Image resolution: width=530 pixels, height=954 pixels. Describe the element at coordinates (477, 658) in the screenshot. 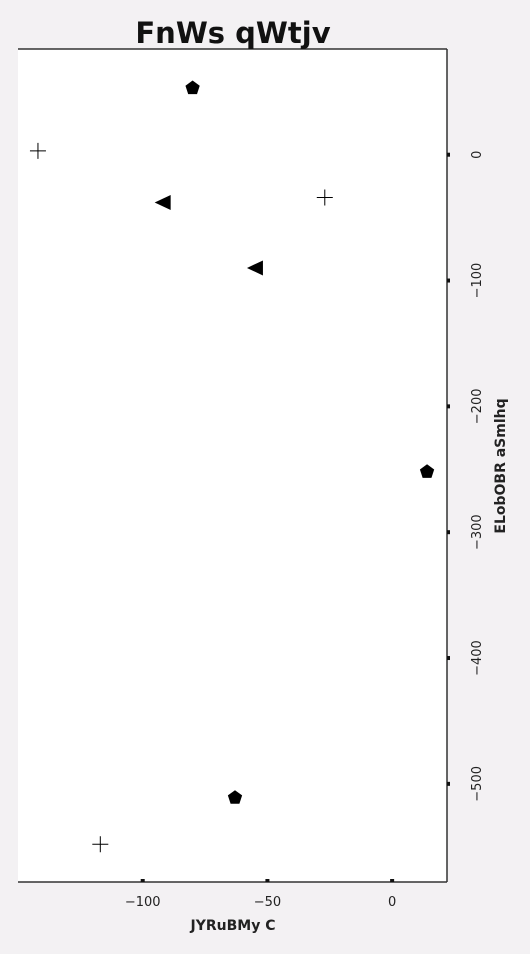

I see `y-tick-label: −400` at that location.